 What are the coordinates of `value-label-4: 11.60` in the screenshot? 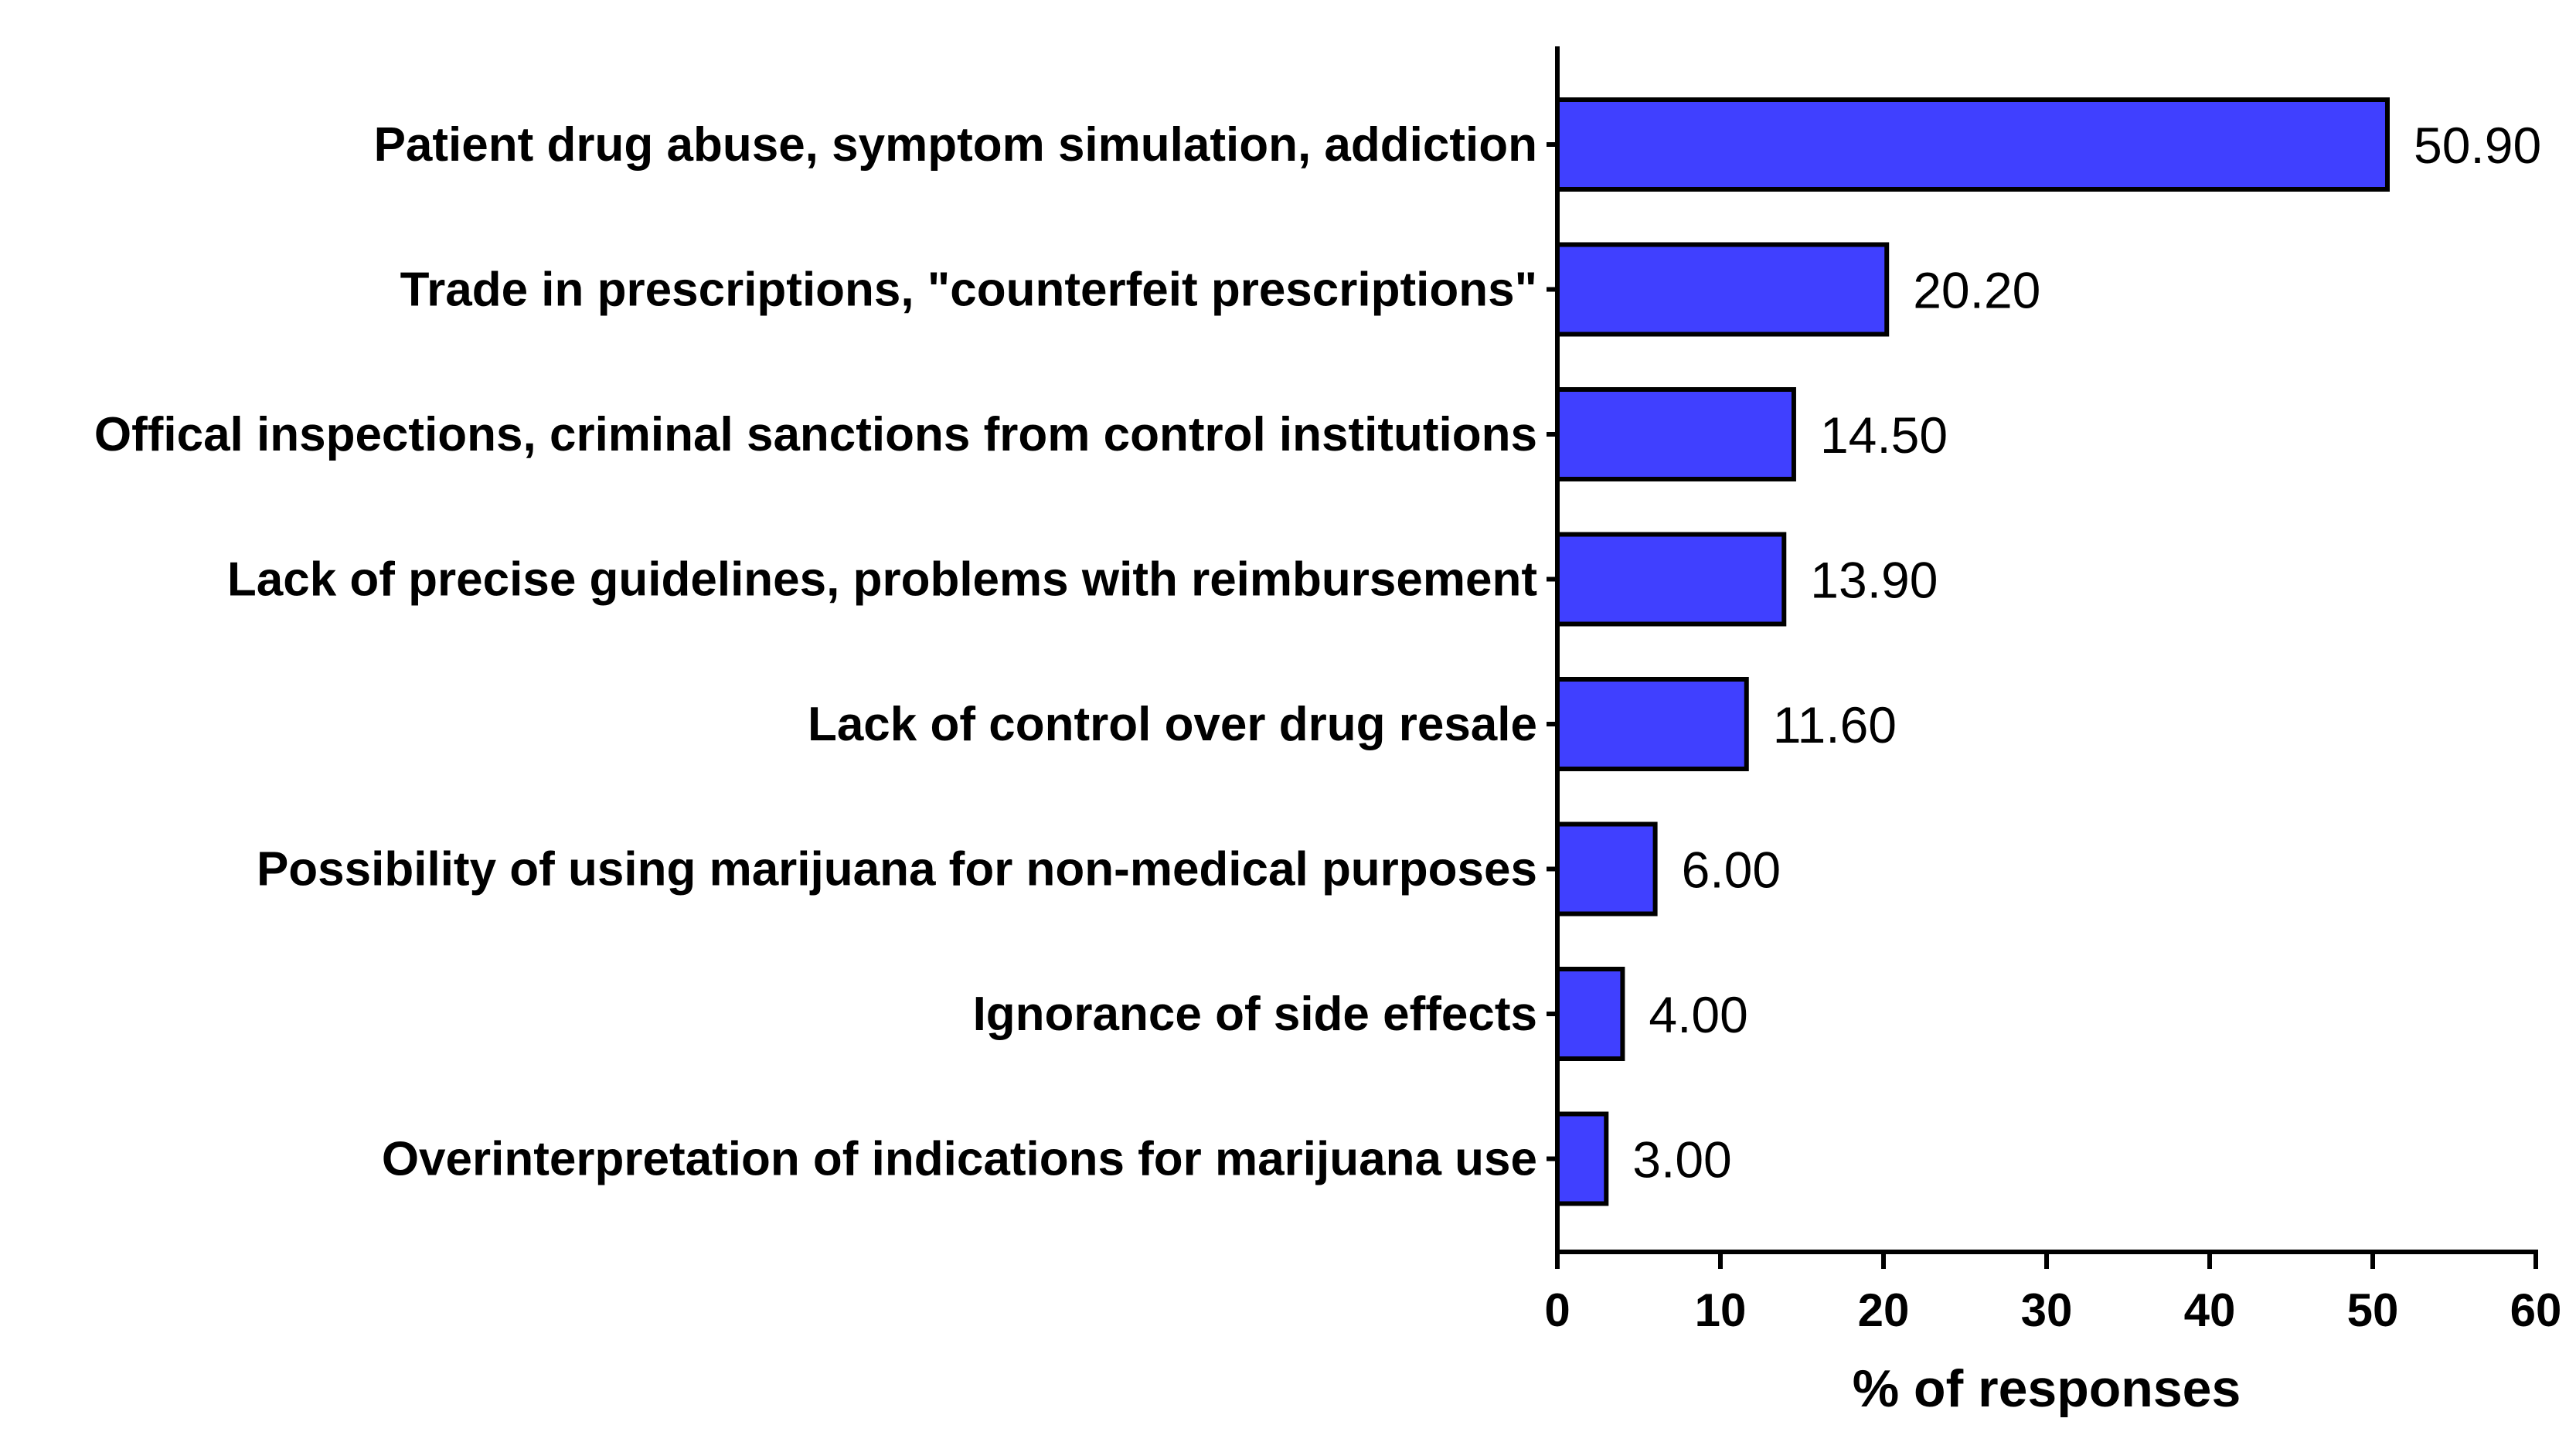 It's located at (1835, 725).